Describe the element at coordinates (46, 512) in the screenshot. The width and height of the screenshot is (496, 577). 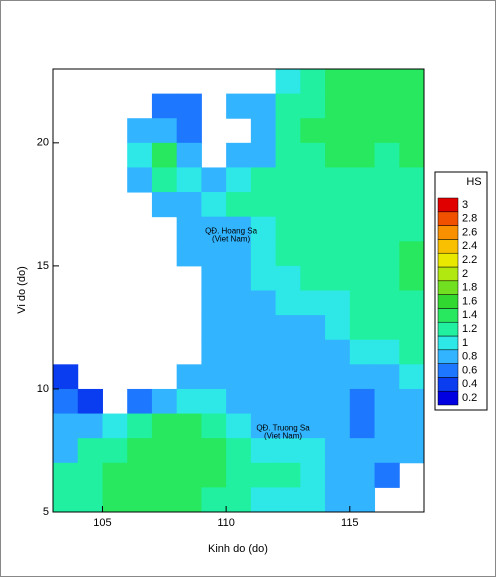
I see `y-tick-label: 5` at that location.